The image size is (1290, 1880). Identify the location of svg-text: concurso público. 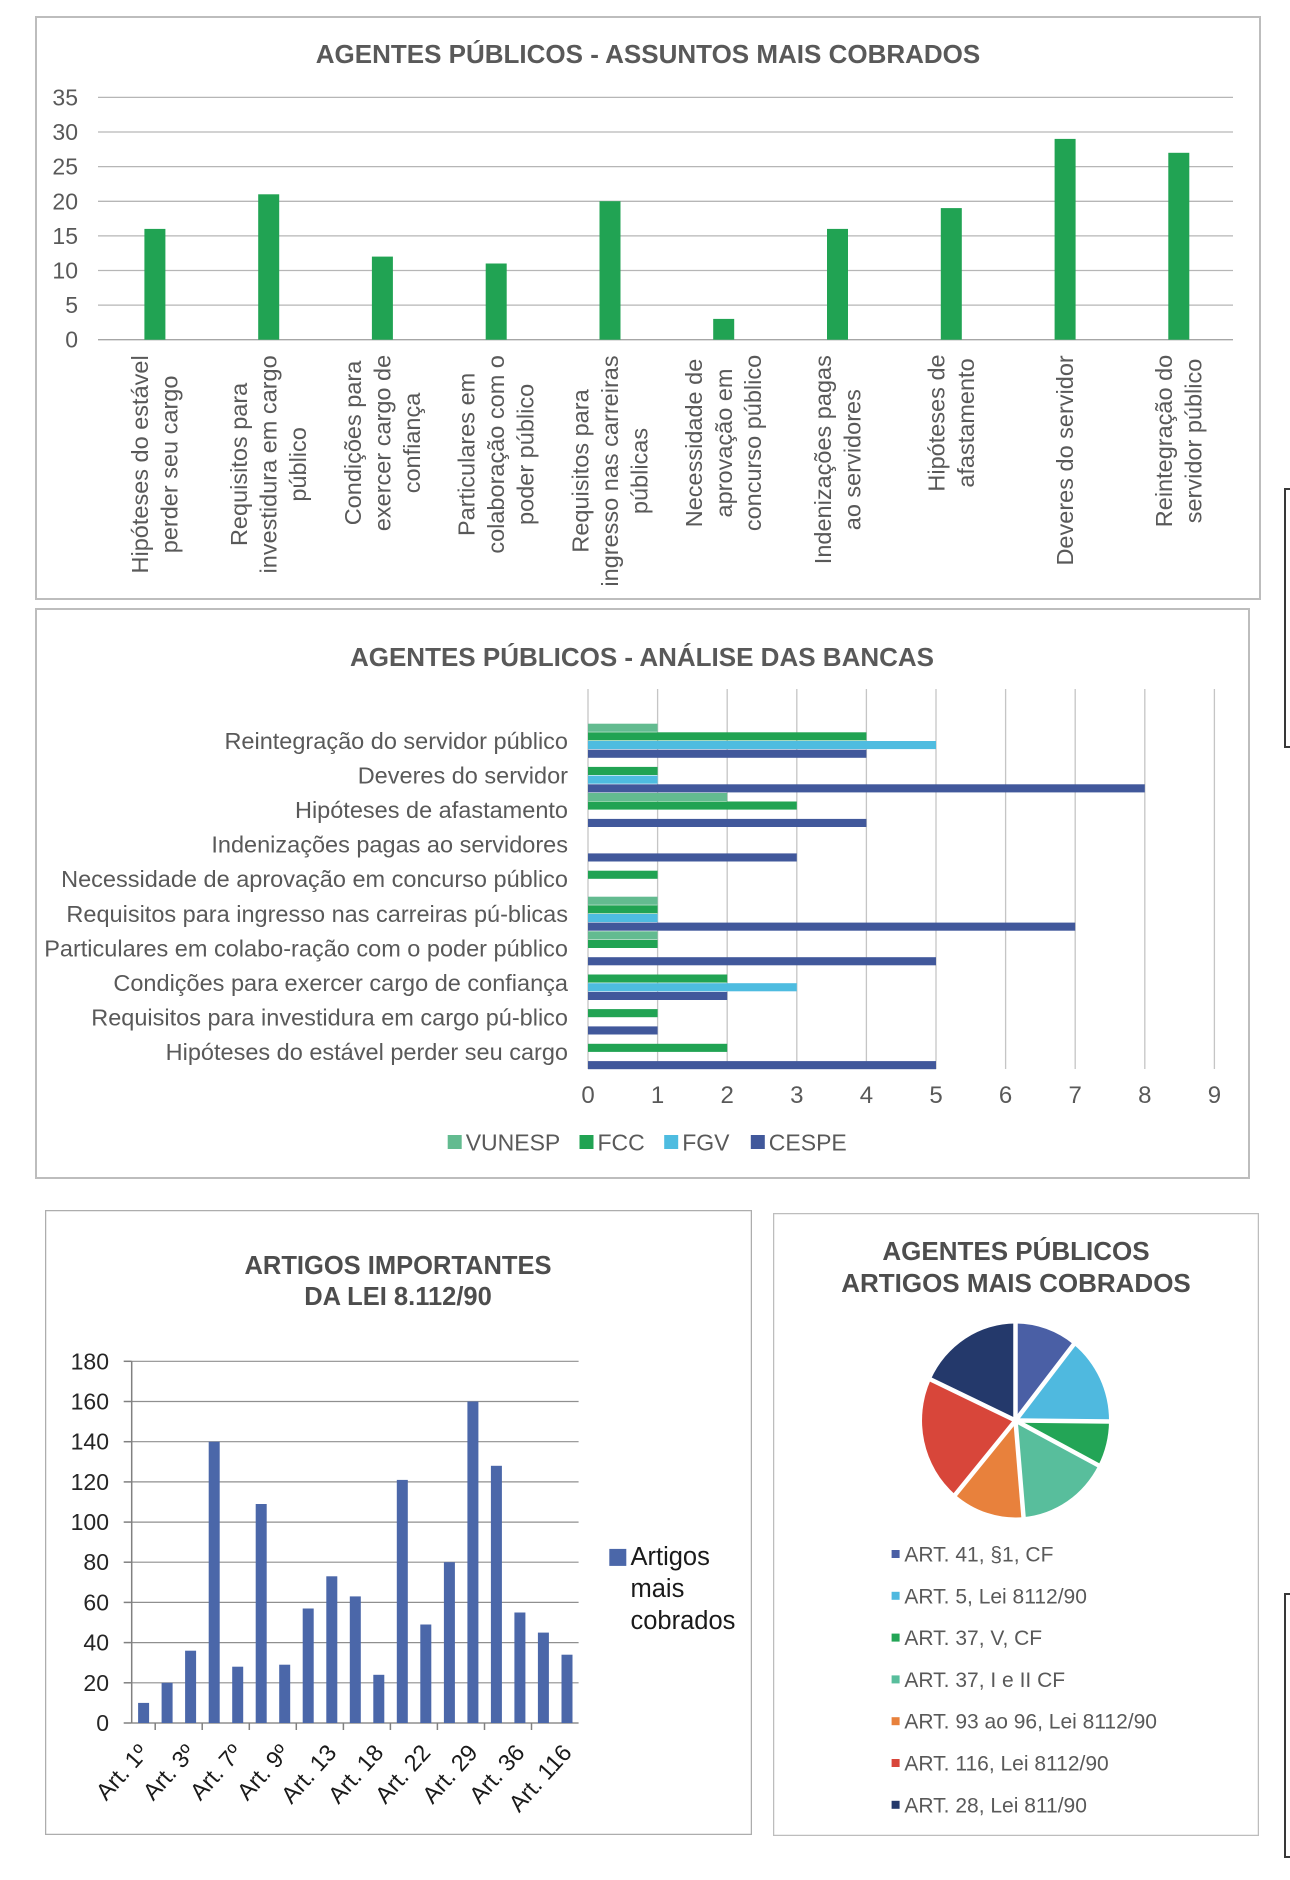
(753, 443).